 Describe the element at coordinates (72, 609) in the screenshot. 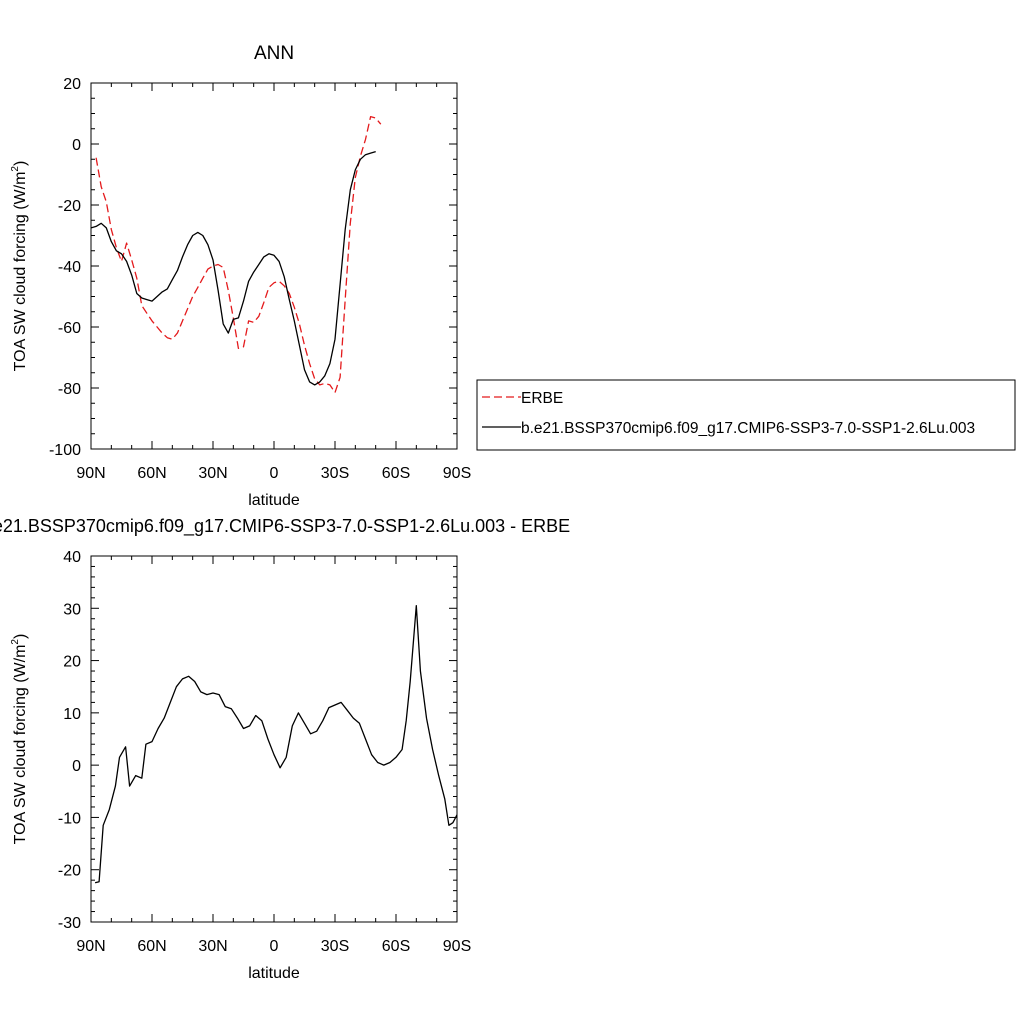

I see `y-tick-label: 30` at that location.